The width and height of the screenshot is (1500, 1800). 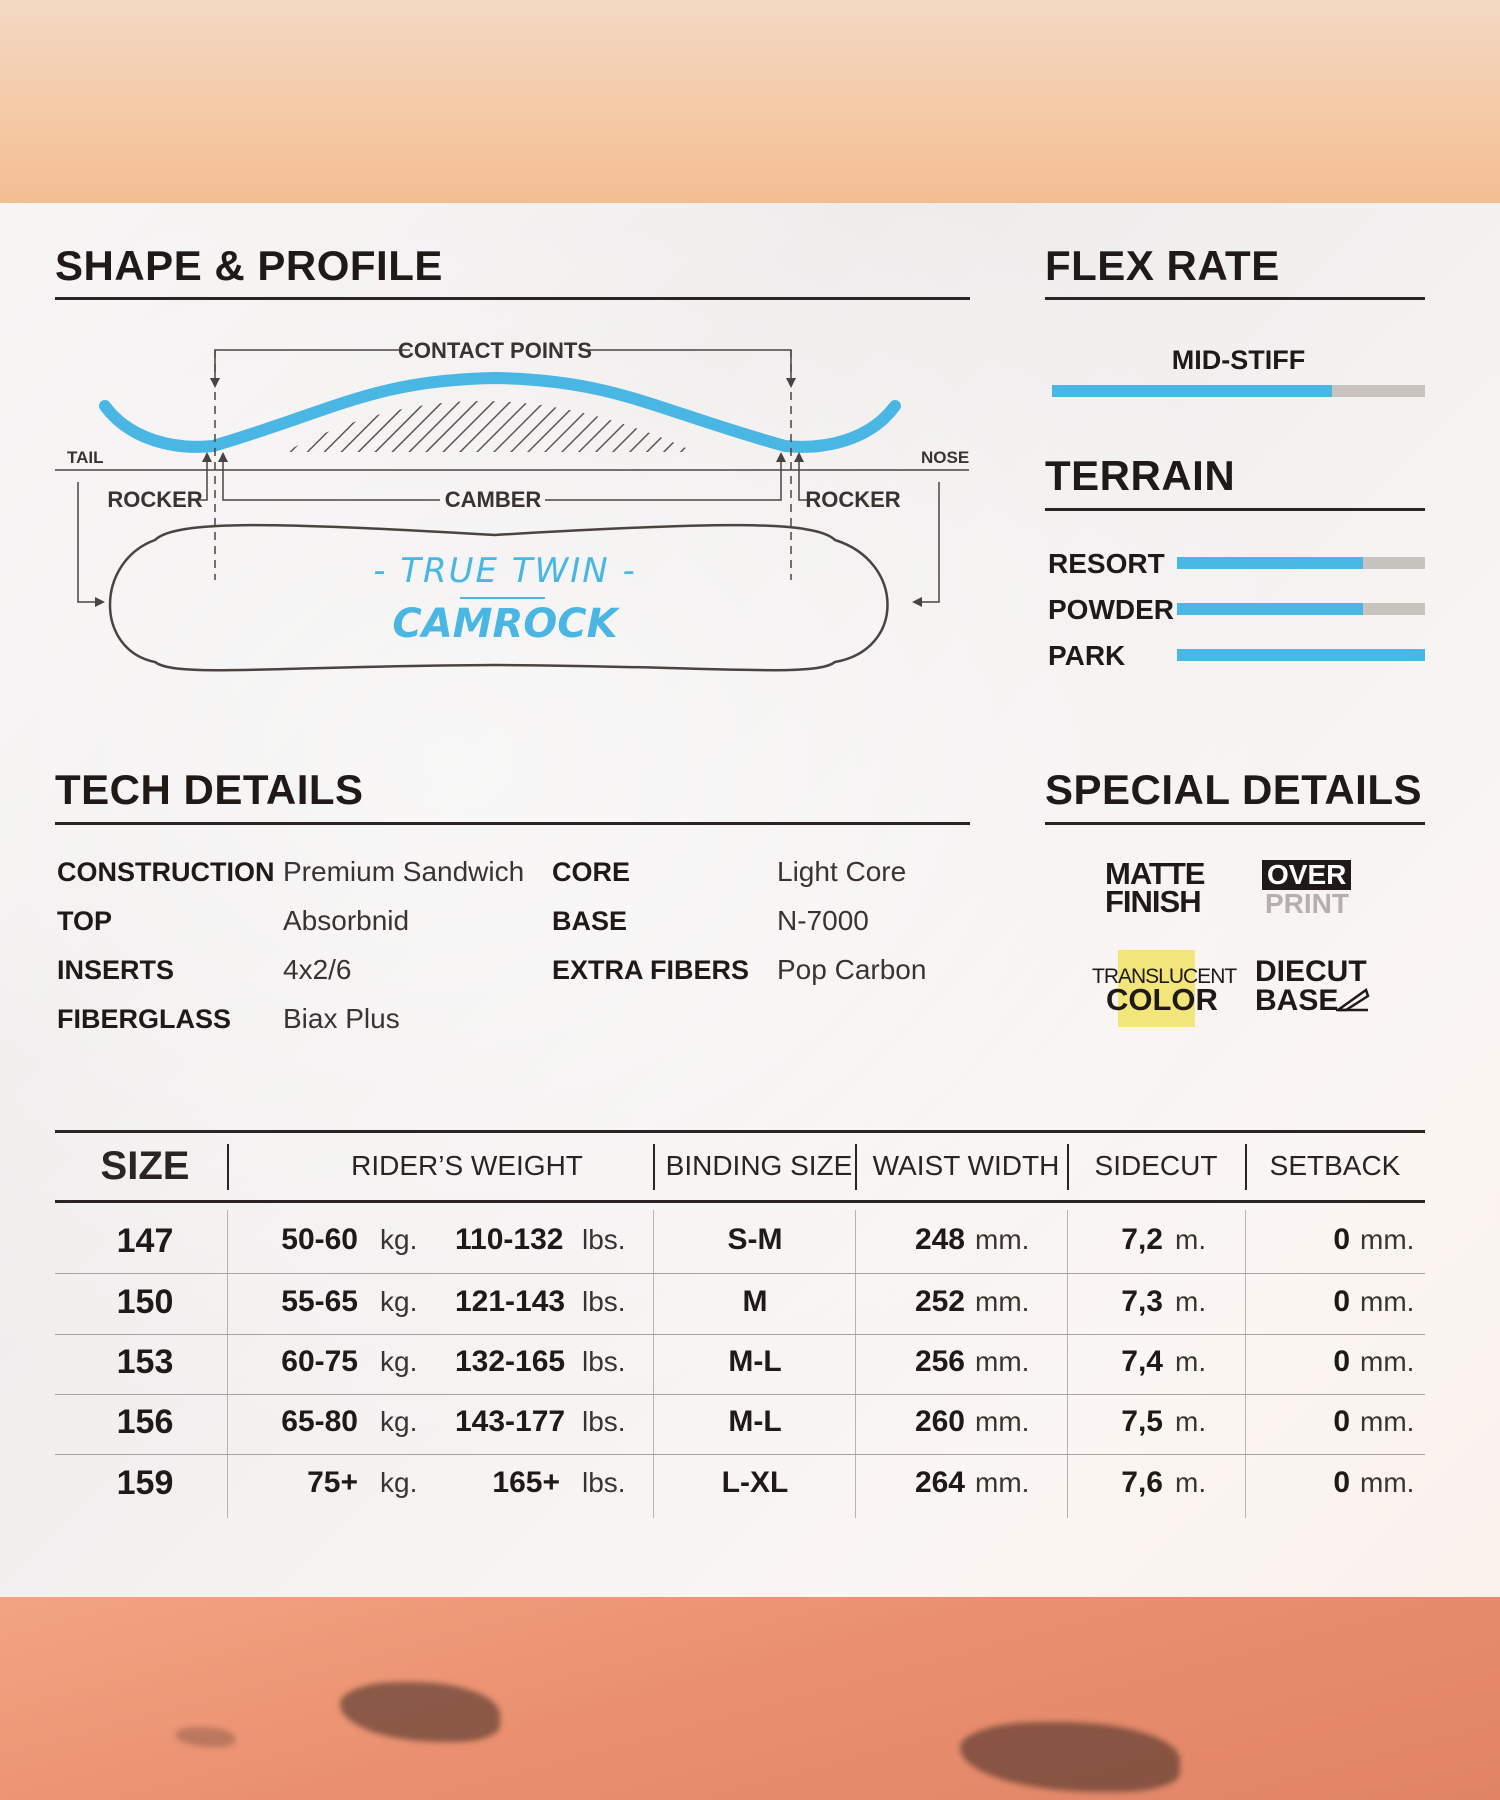 What do you see at coordinates (1087, 655) in the screenshot?
I see `terrain-park-label: PARK` at bounding box center [1087, 655].